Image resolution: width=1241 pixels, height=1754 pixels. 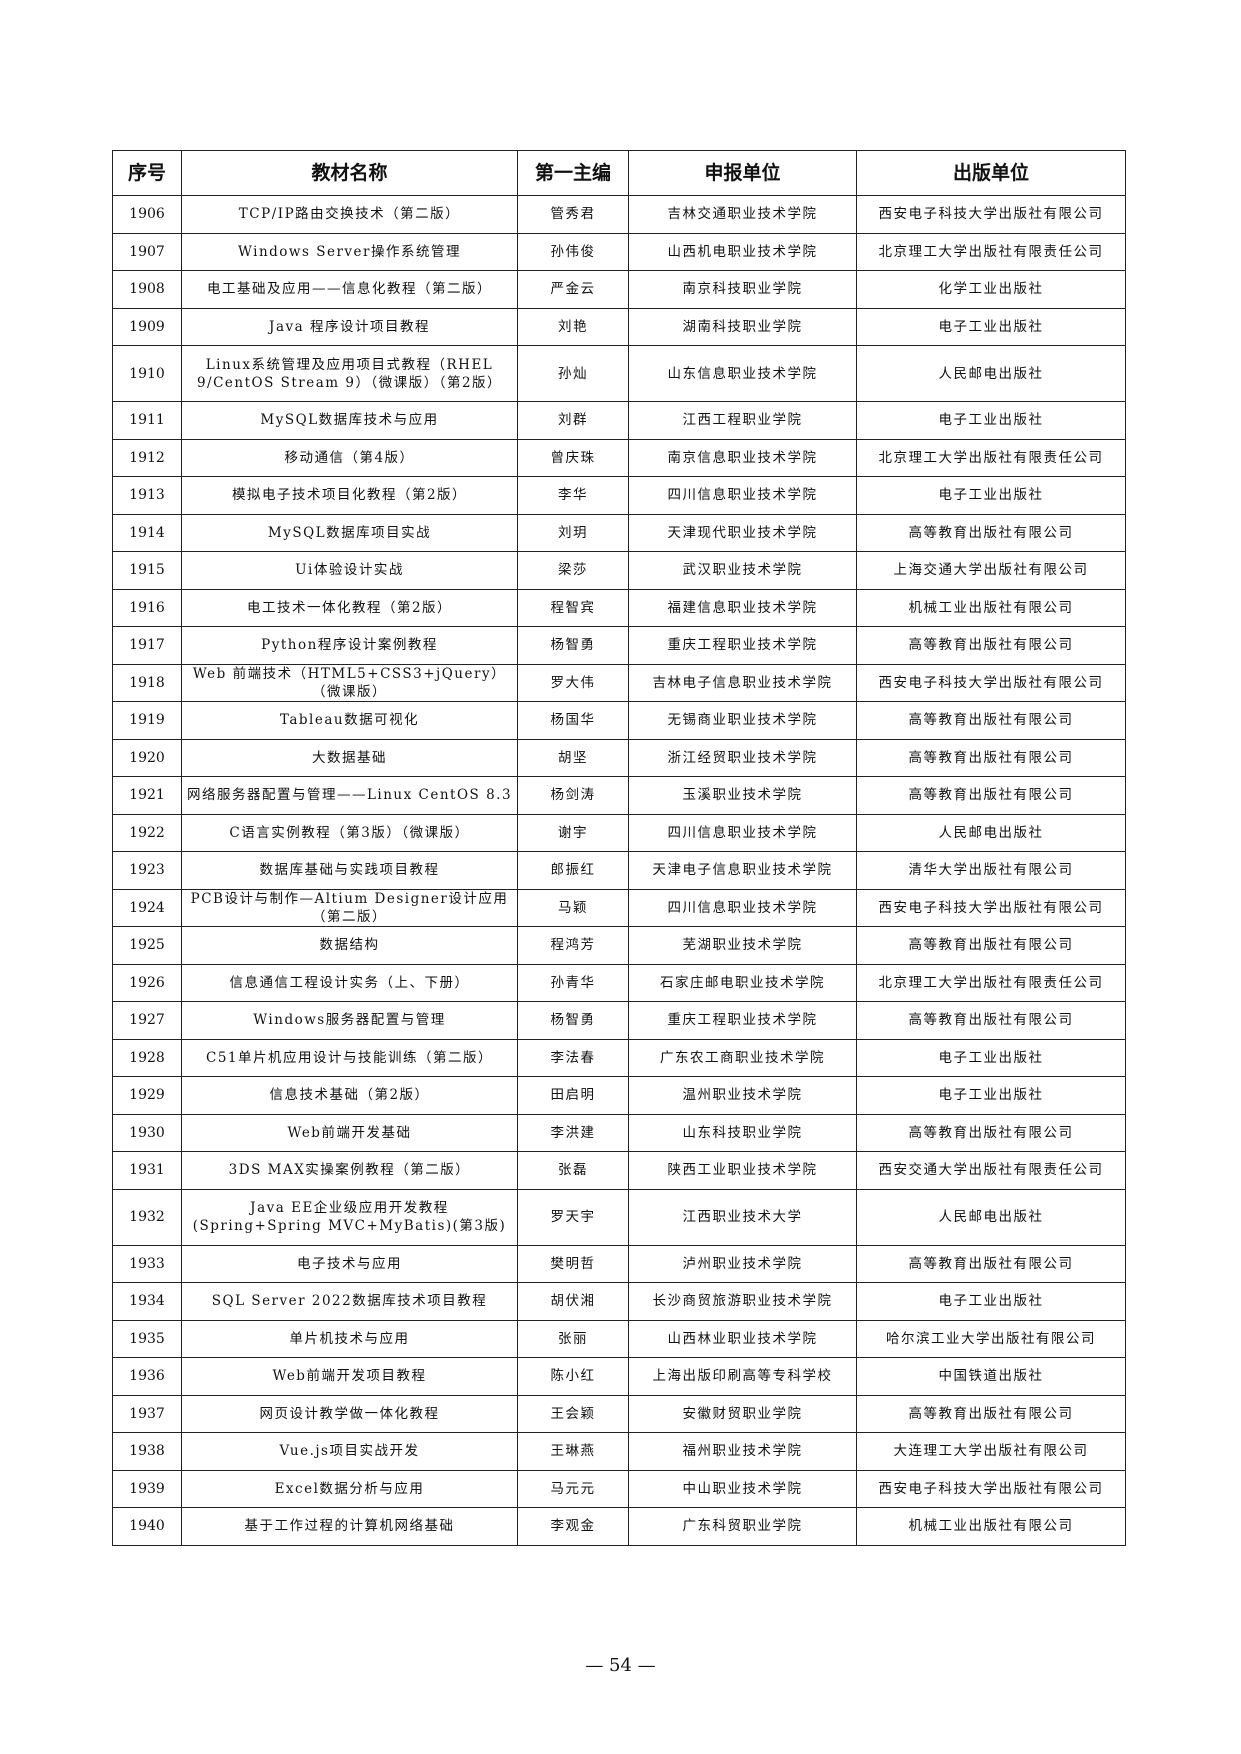 I want to click on cell-index: 1926, so click(x=147, y=982).